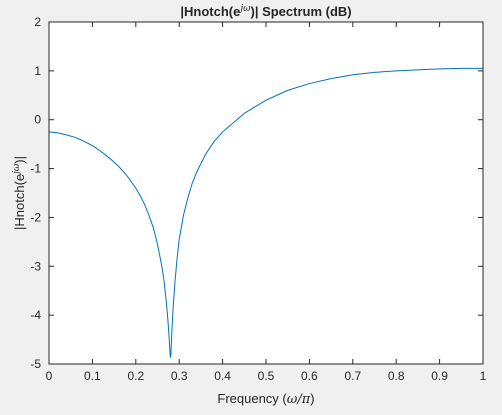 The height and width of the screenshot is (415, 502). What do you see at coordinates (37, 22) in the screenshot?
I see `y-tick-label: 2` at bounding box center [37, 22].